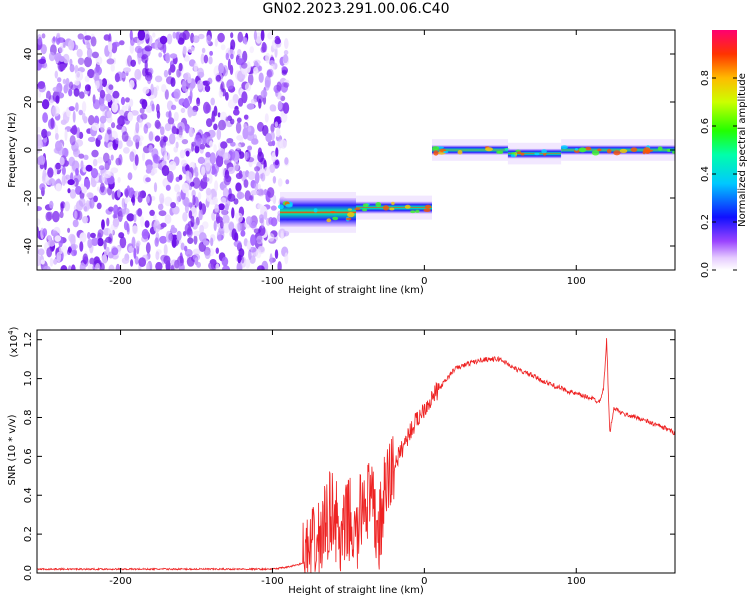 The height and width of the screenshot is (600, 750). What do you see at coordinates (28, 534) in the screenshot?
I see `bottom-y-tick-label: 0.2` at bounding box center [28, 534].